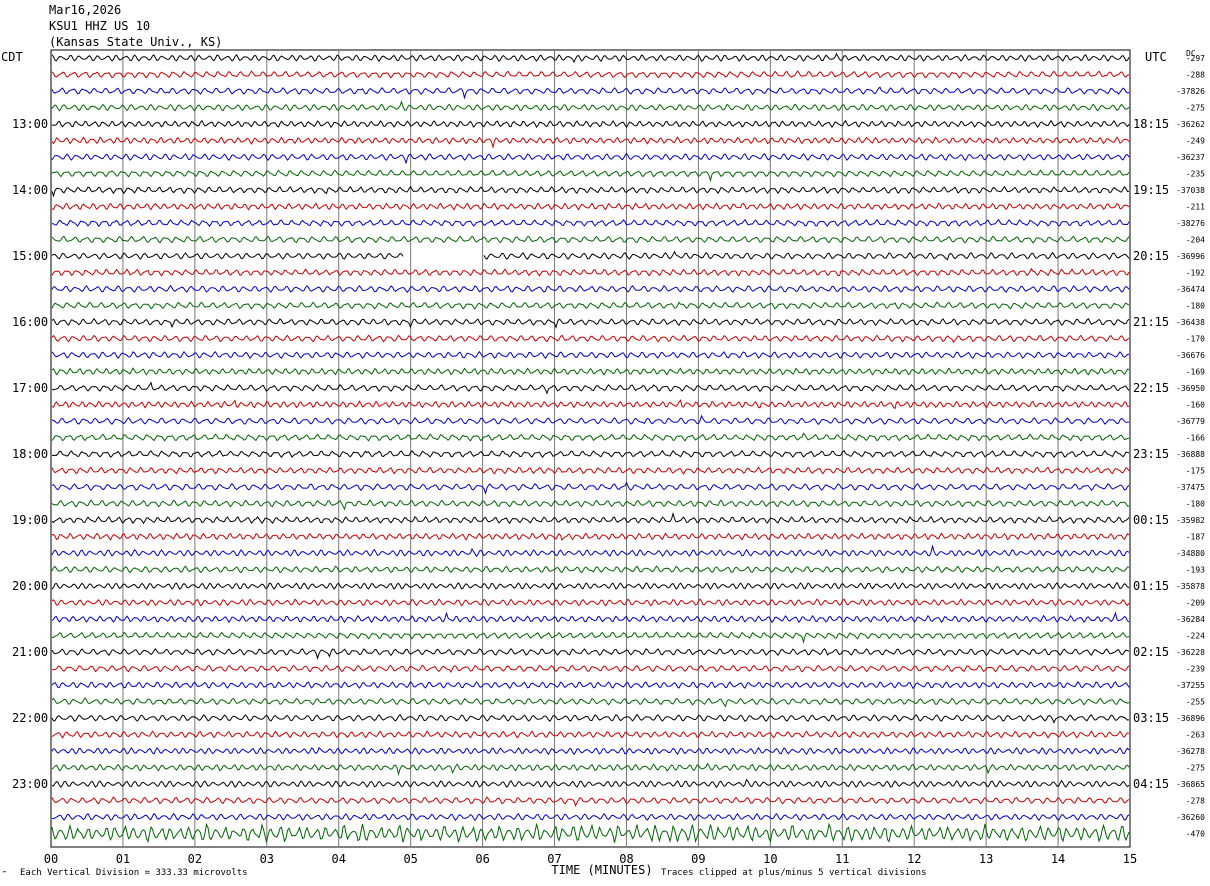  What do you see at coordinates (1191, 53) in the screenshot?
I see `dc-label: DC` at bounding box center [1191, 53].